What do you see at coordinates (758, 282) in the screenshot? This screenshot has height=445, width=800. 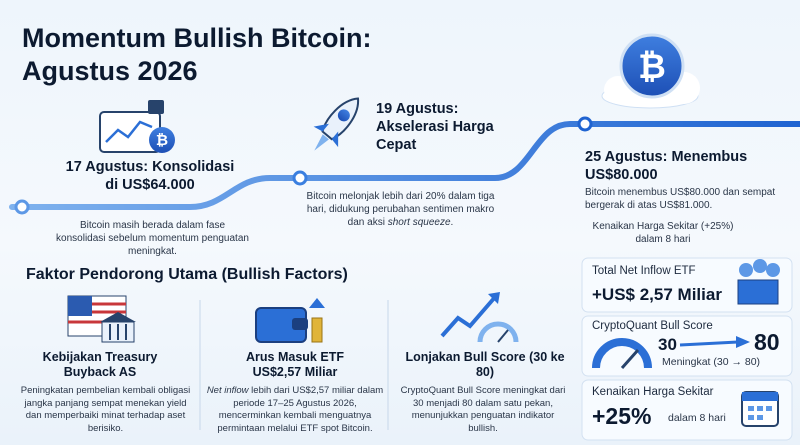 I see `money-box-icon` at bounding box center [758, 282].